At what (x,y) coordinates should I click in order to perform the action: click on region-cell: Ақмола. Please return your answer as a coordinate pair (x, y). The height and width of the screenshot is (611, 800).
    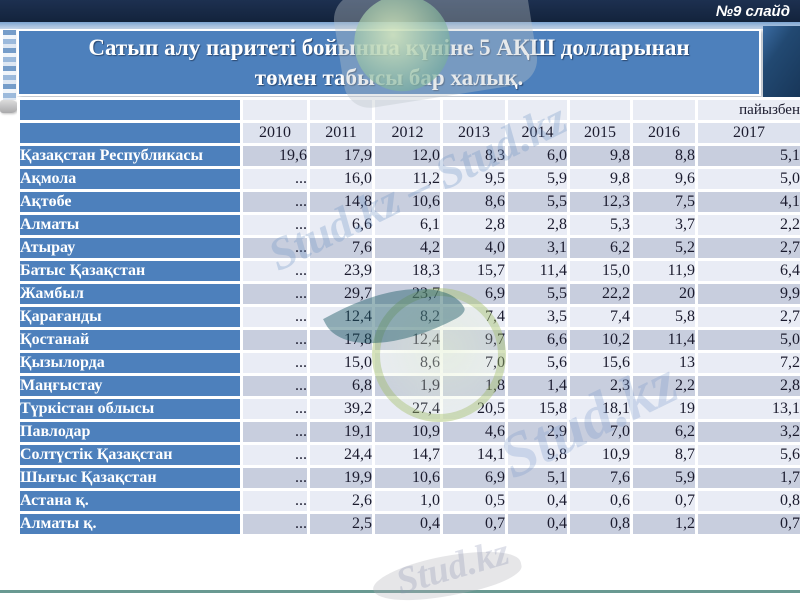
    Looking at the image, I should click on (130, 179).